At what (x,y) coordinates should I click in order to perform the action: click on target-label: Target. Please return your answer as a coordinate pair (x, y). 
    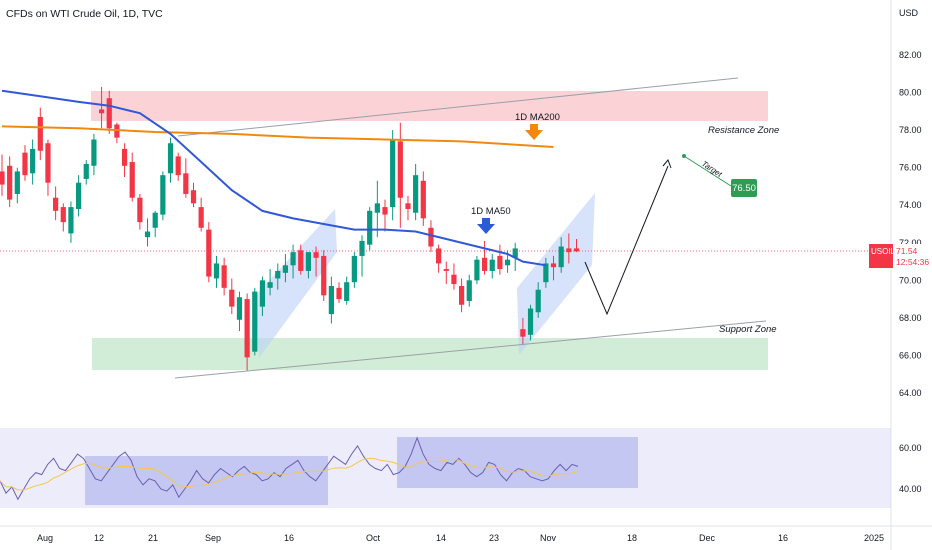
    Looking at the image, I should click on (712, 169).